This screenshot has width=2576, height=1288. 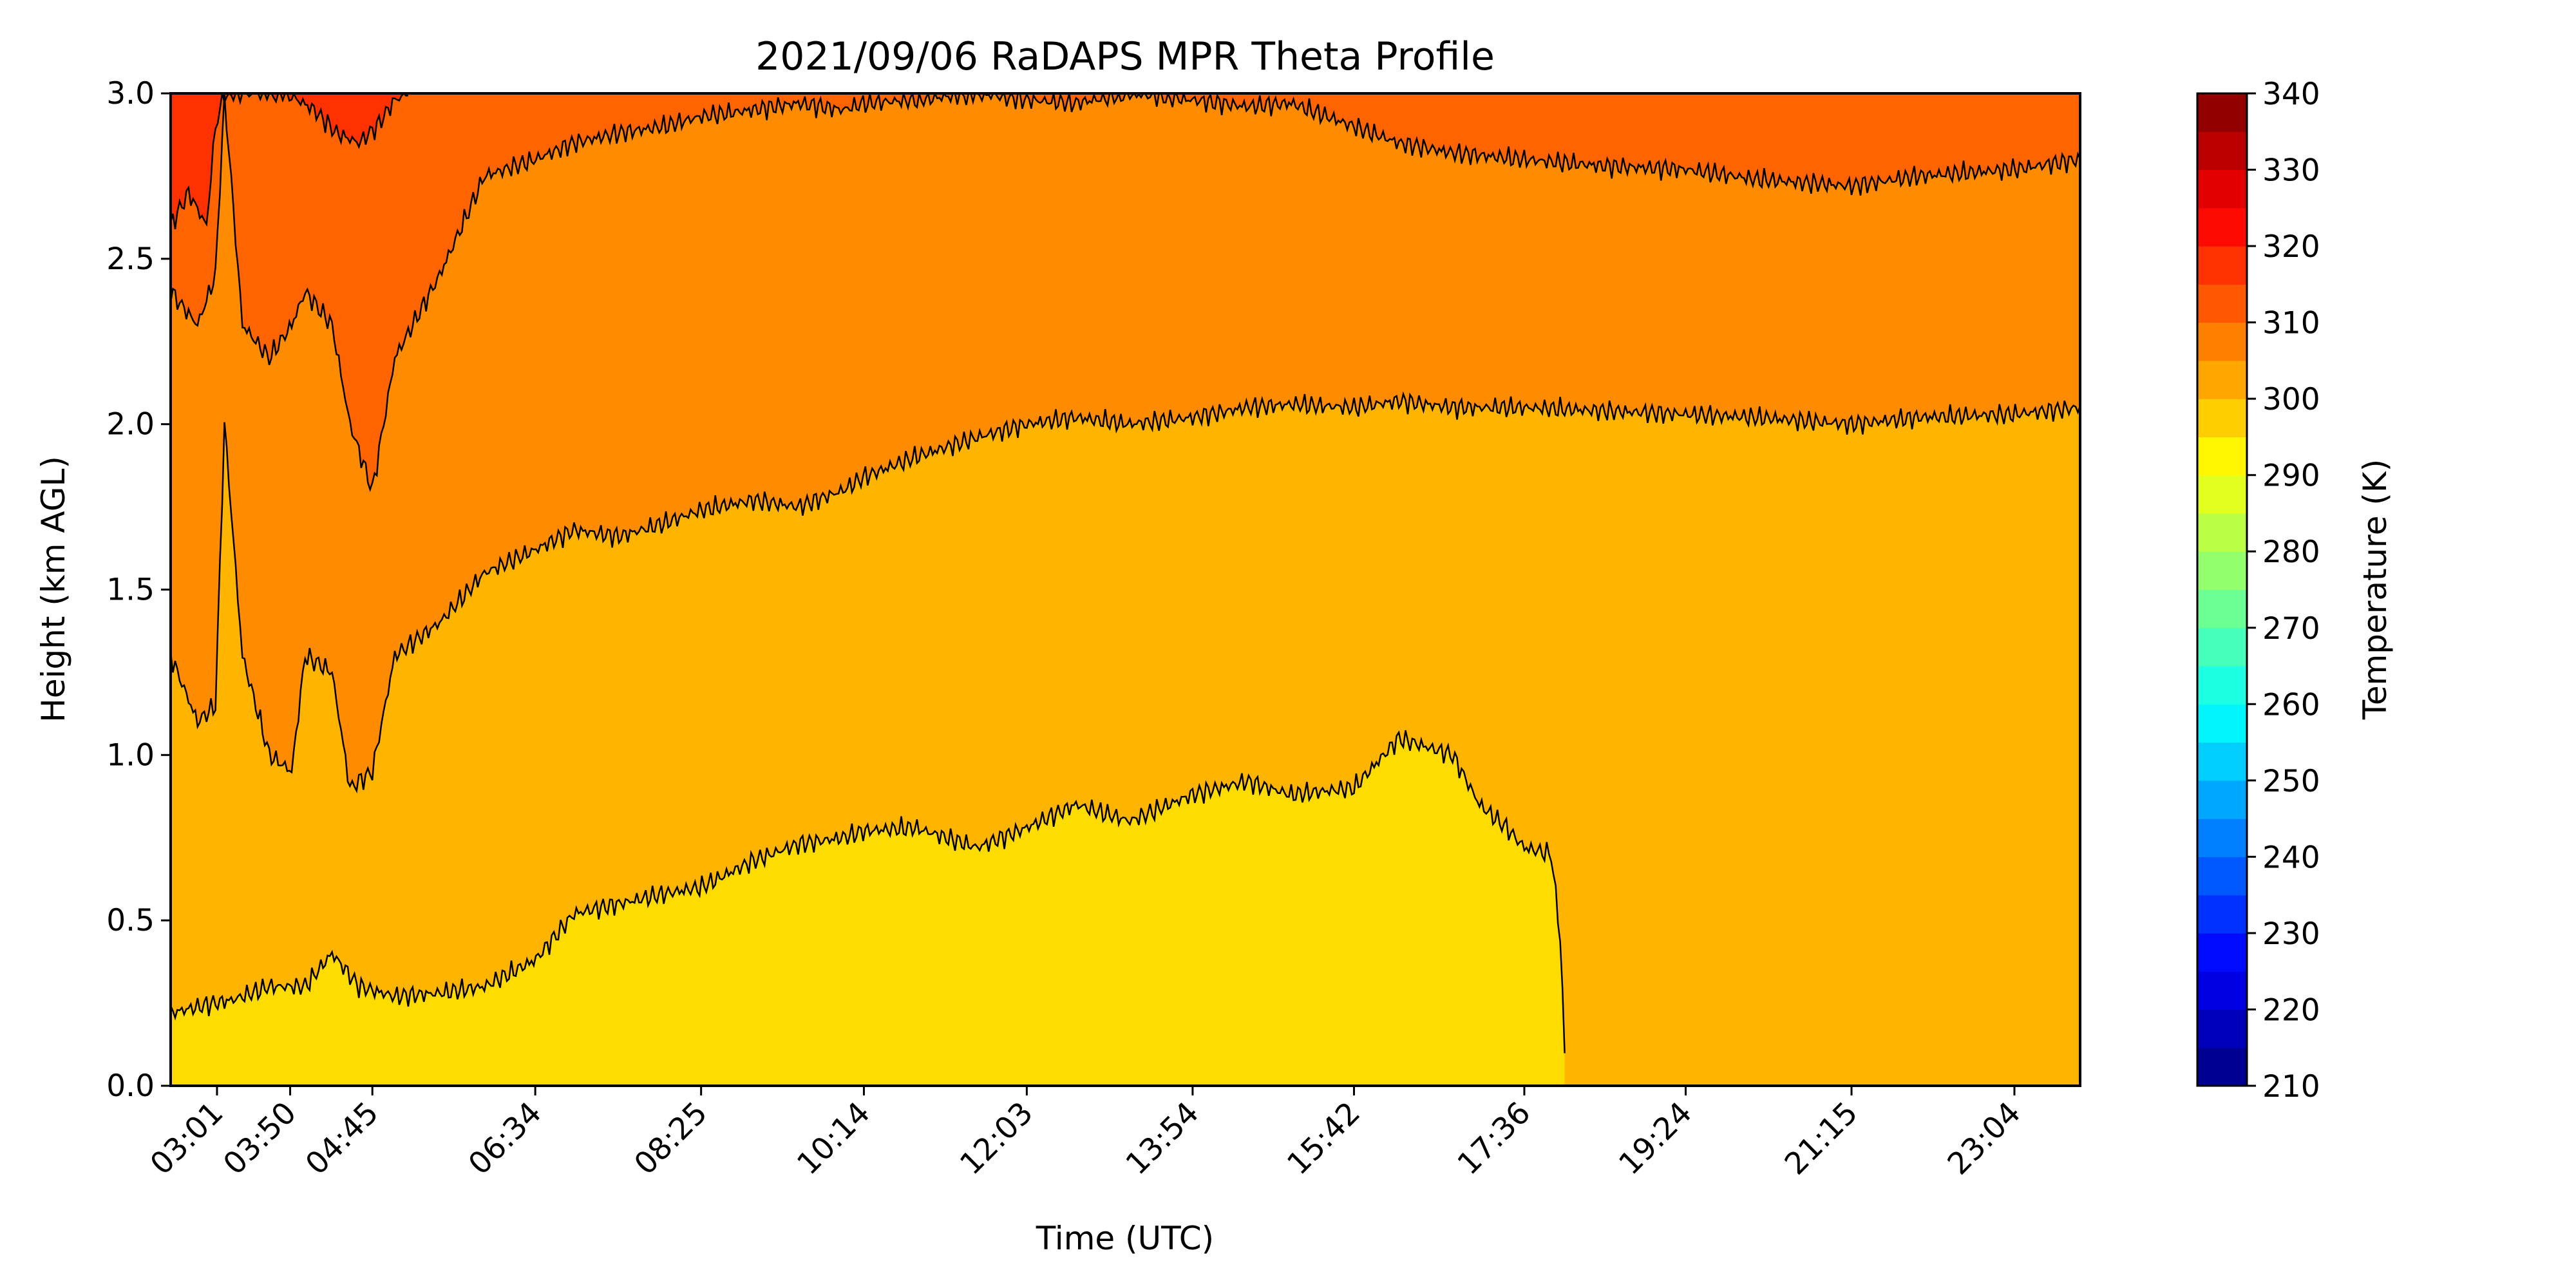 What do you see at coordinates (130, 755) in the screenshot?
I see `y-tick-label: 1.0` at bounding box center [130, 755].